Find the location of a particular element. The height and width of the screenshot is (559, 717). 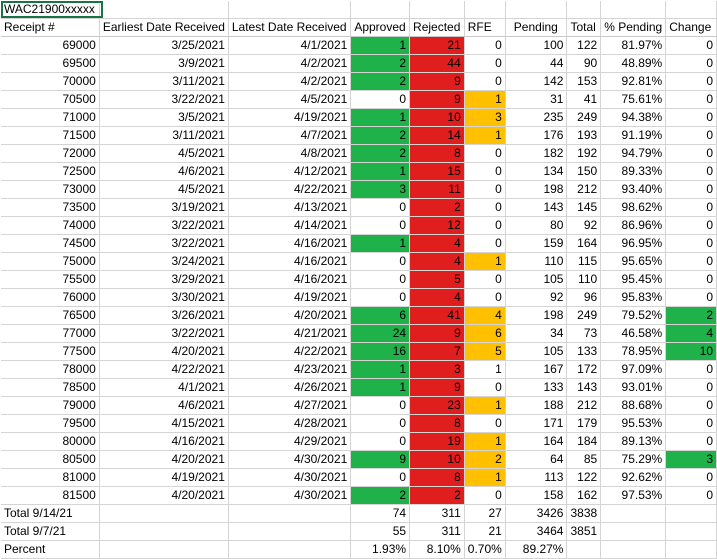

cell-receipt: 73500 is located at coordinates (50, 208).